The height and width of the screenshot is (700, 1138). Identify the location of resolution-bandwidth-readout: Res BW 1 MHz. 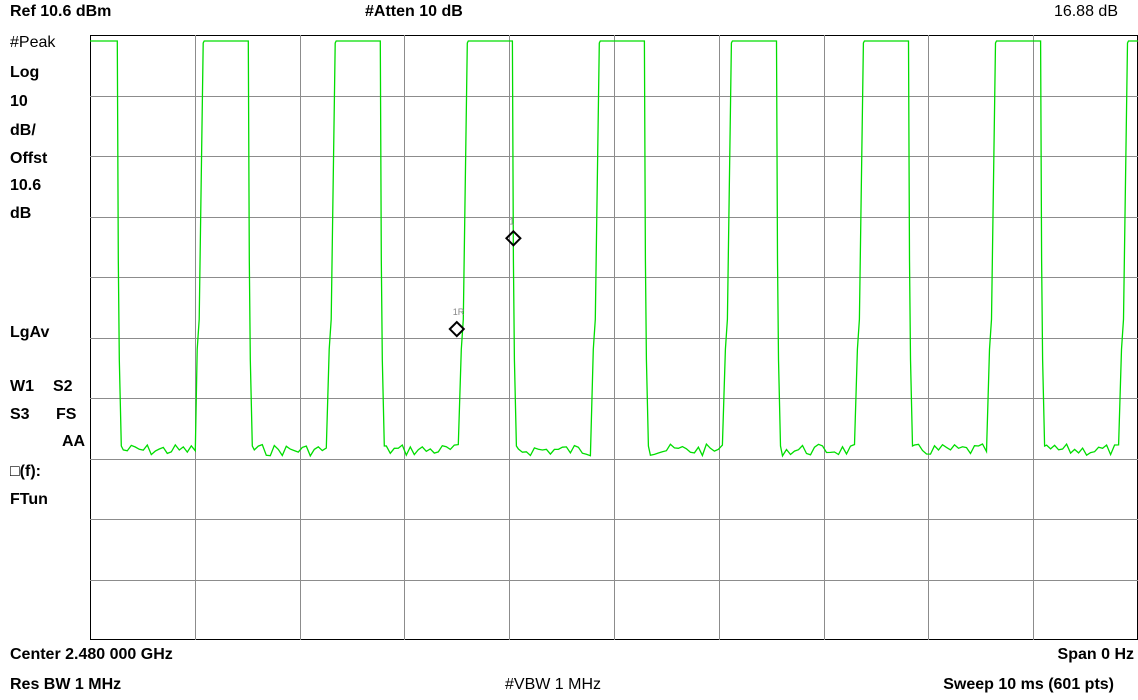
(66, 684).